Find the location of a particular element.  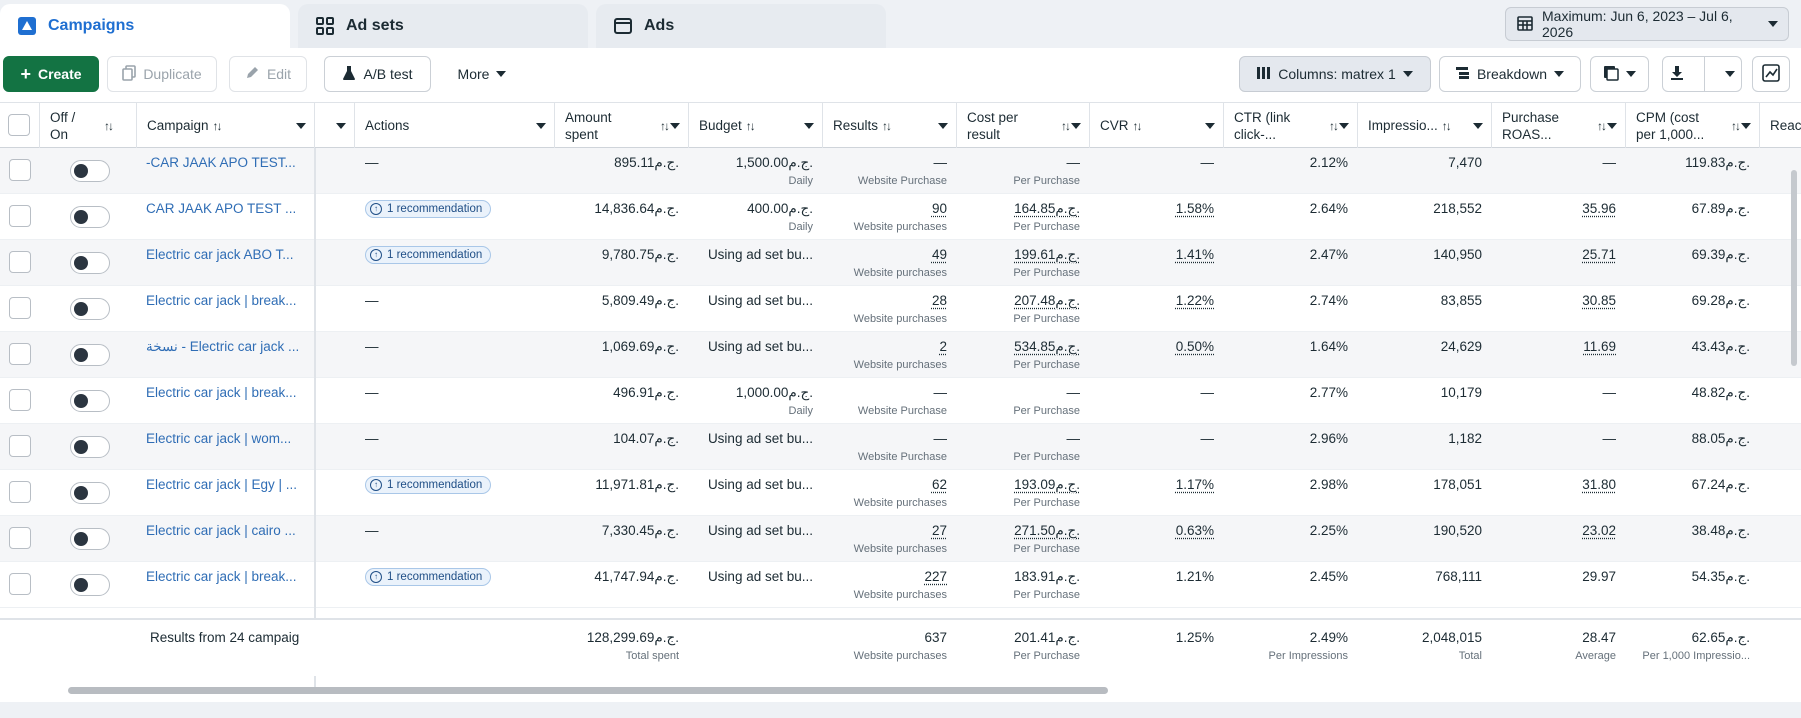

ctr-value: 2.77% is located at coordinates (1329, 392).